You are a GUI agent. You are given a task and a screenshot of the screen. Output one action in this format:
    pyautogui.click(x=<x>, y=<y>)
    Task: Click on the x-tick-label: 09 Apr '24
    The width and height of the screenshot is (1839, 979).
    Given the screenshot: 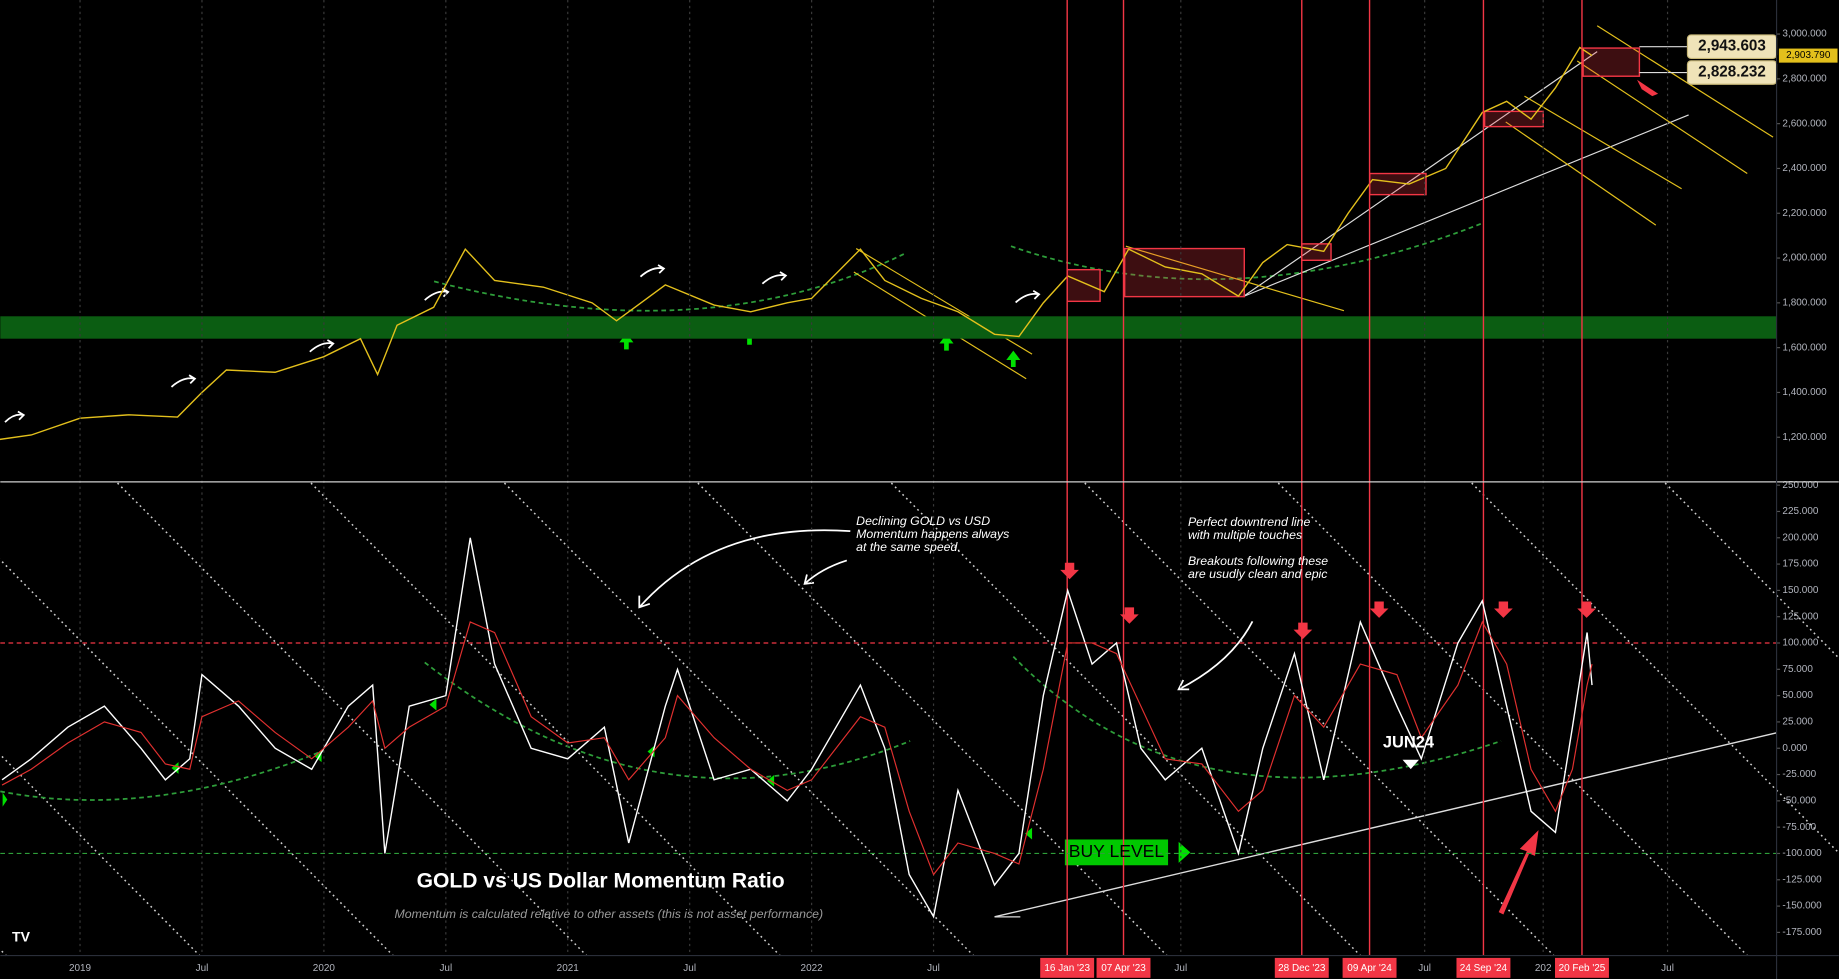 What is the action you would take?
    pyautogui.click(x=1369, y=968)
    